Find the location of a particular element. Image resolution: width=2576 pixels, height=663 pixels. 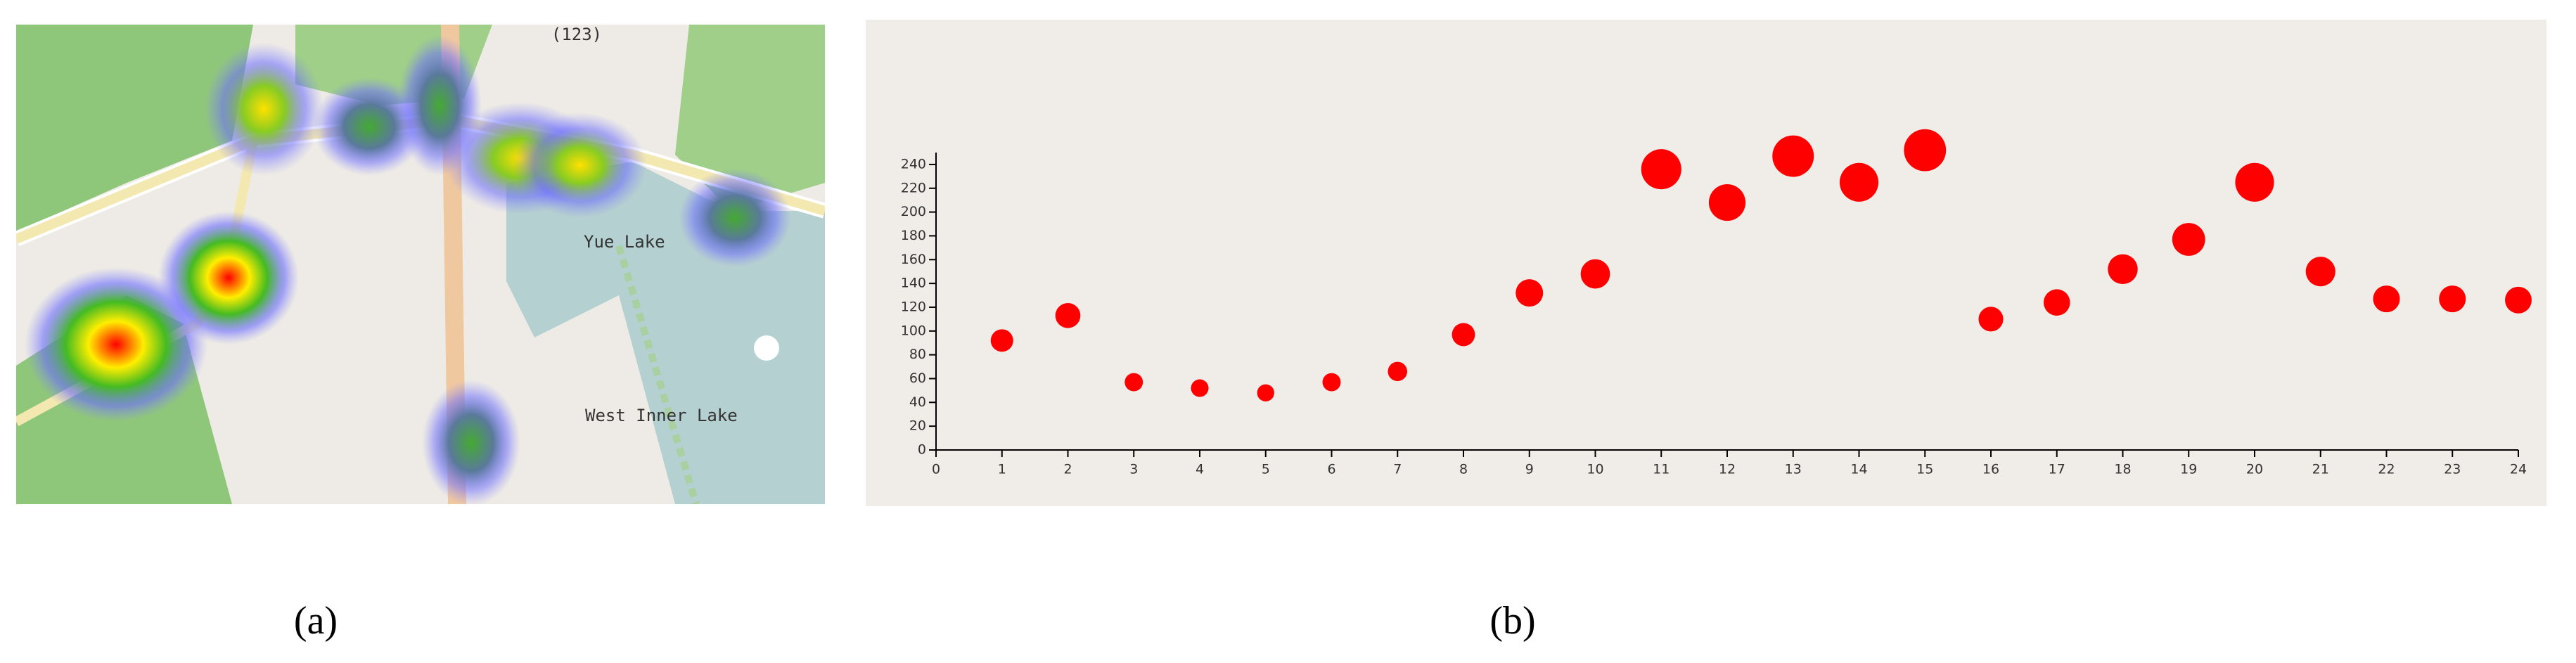

x-tick-label: 16 is located at coordinates (1991, 469).